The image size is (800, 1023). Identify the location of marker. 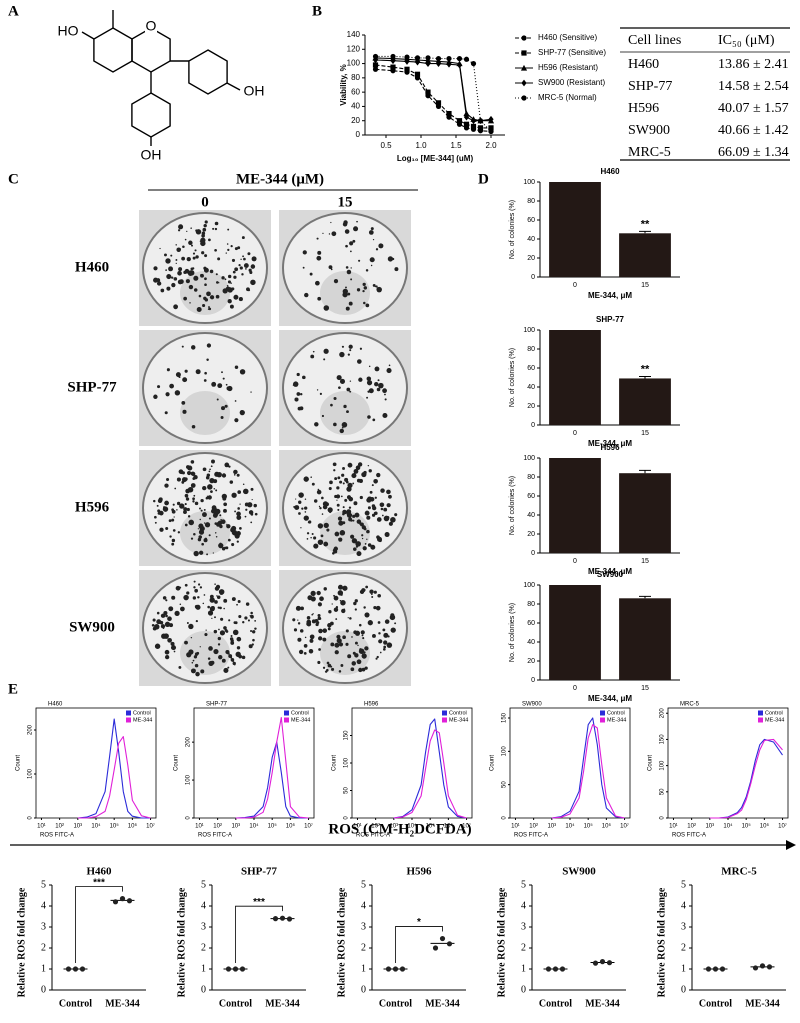
(393, 61).